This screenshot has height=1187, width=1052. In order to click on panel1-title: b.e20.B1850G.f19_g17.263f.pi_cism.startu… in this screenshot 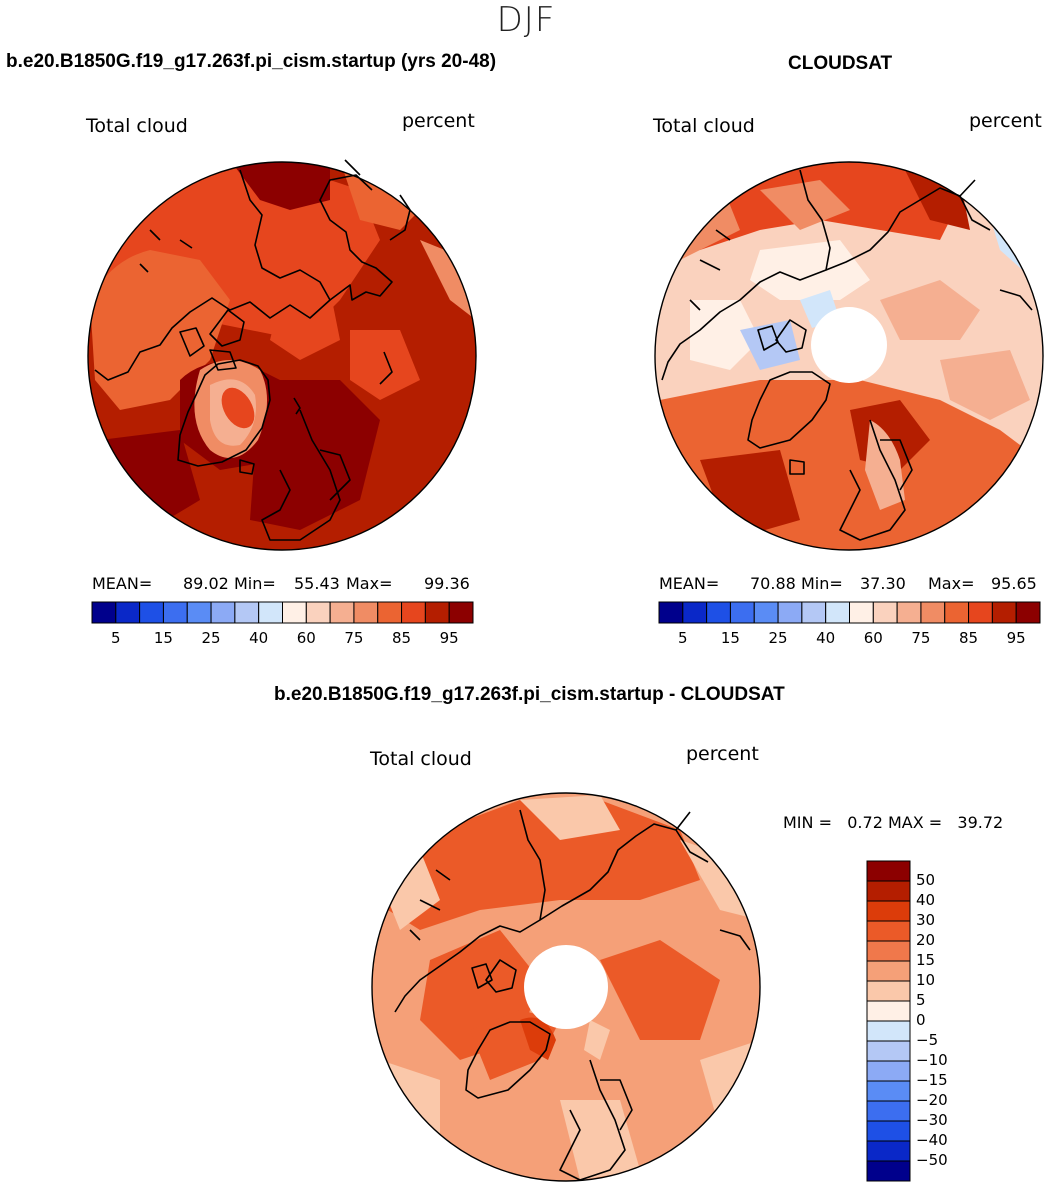, I will do `click(251, 61)`.